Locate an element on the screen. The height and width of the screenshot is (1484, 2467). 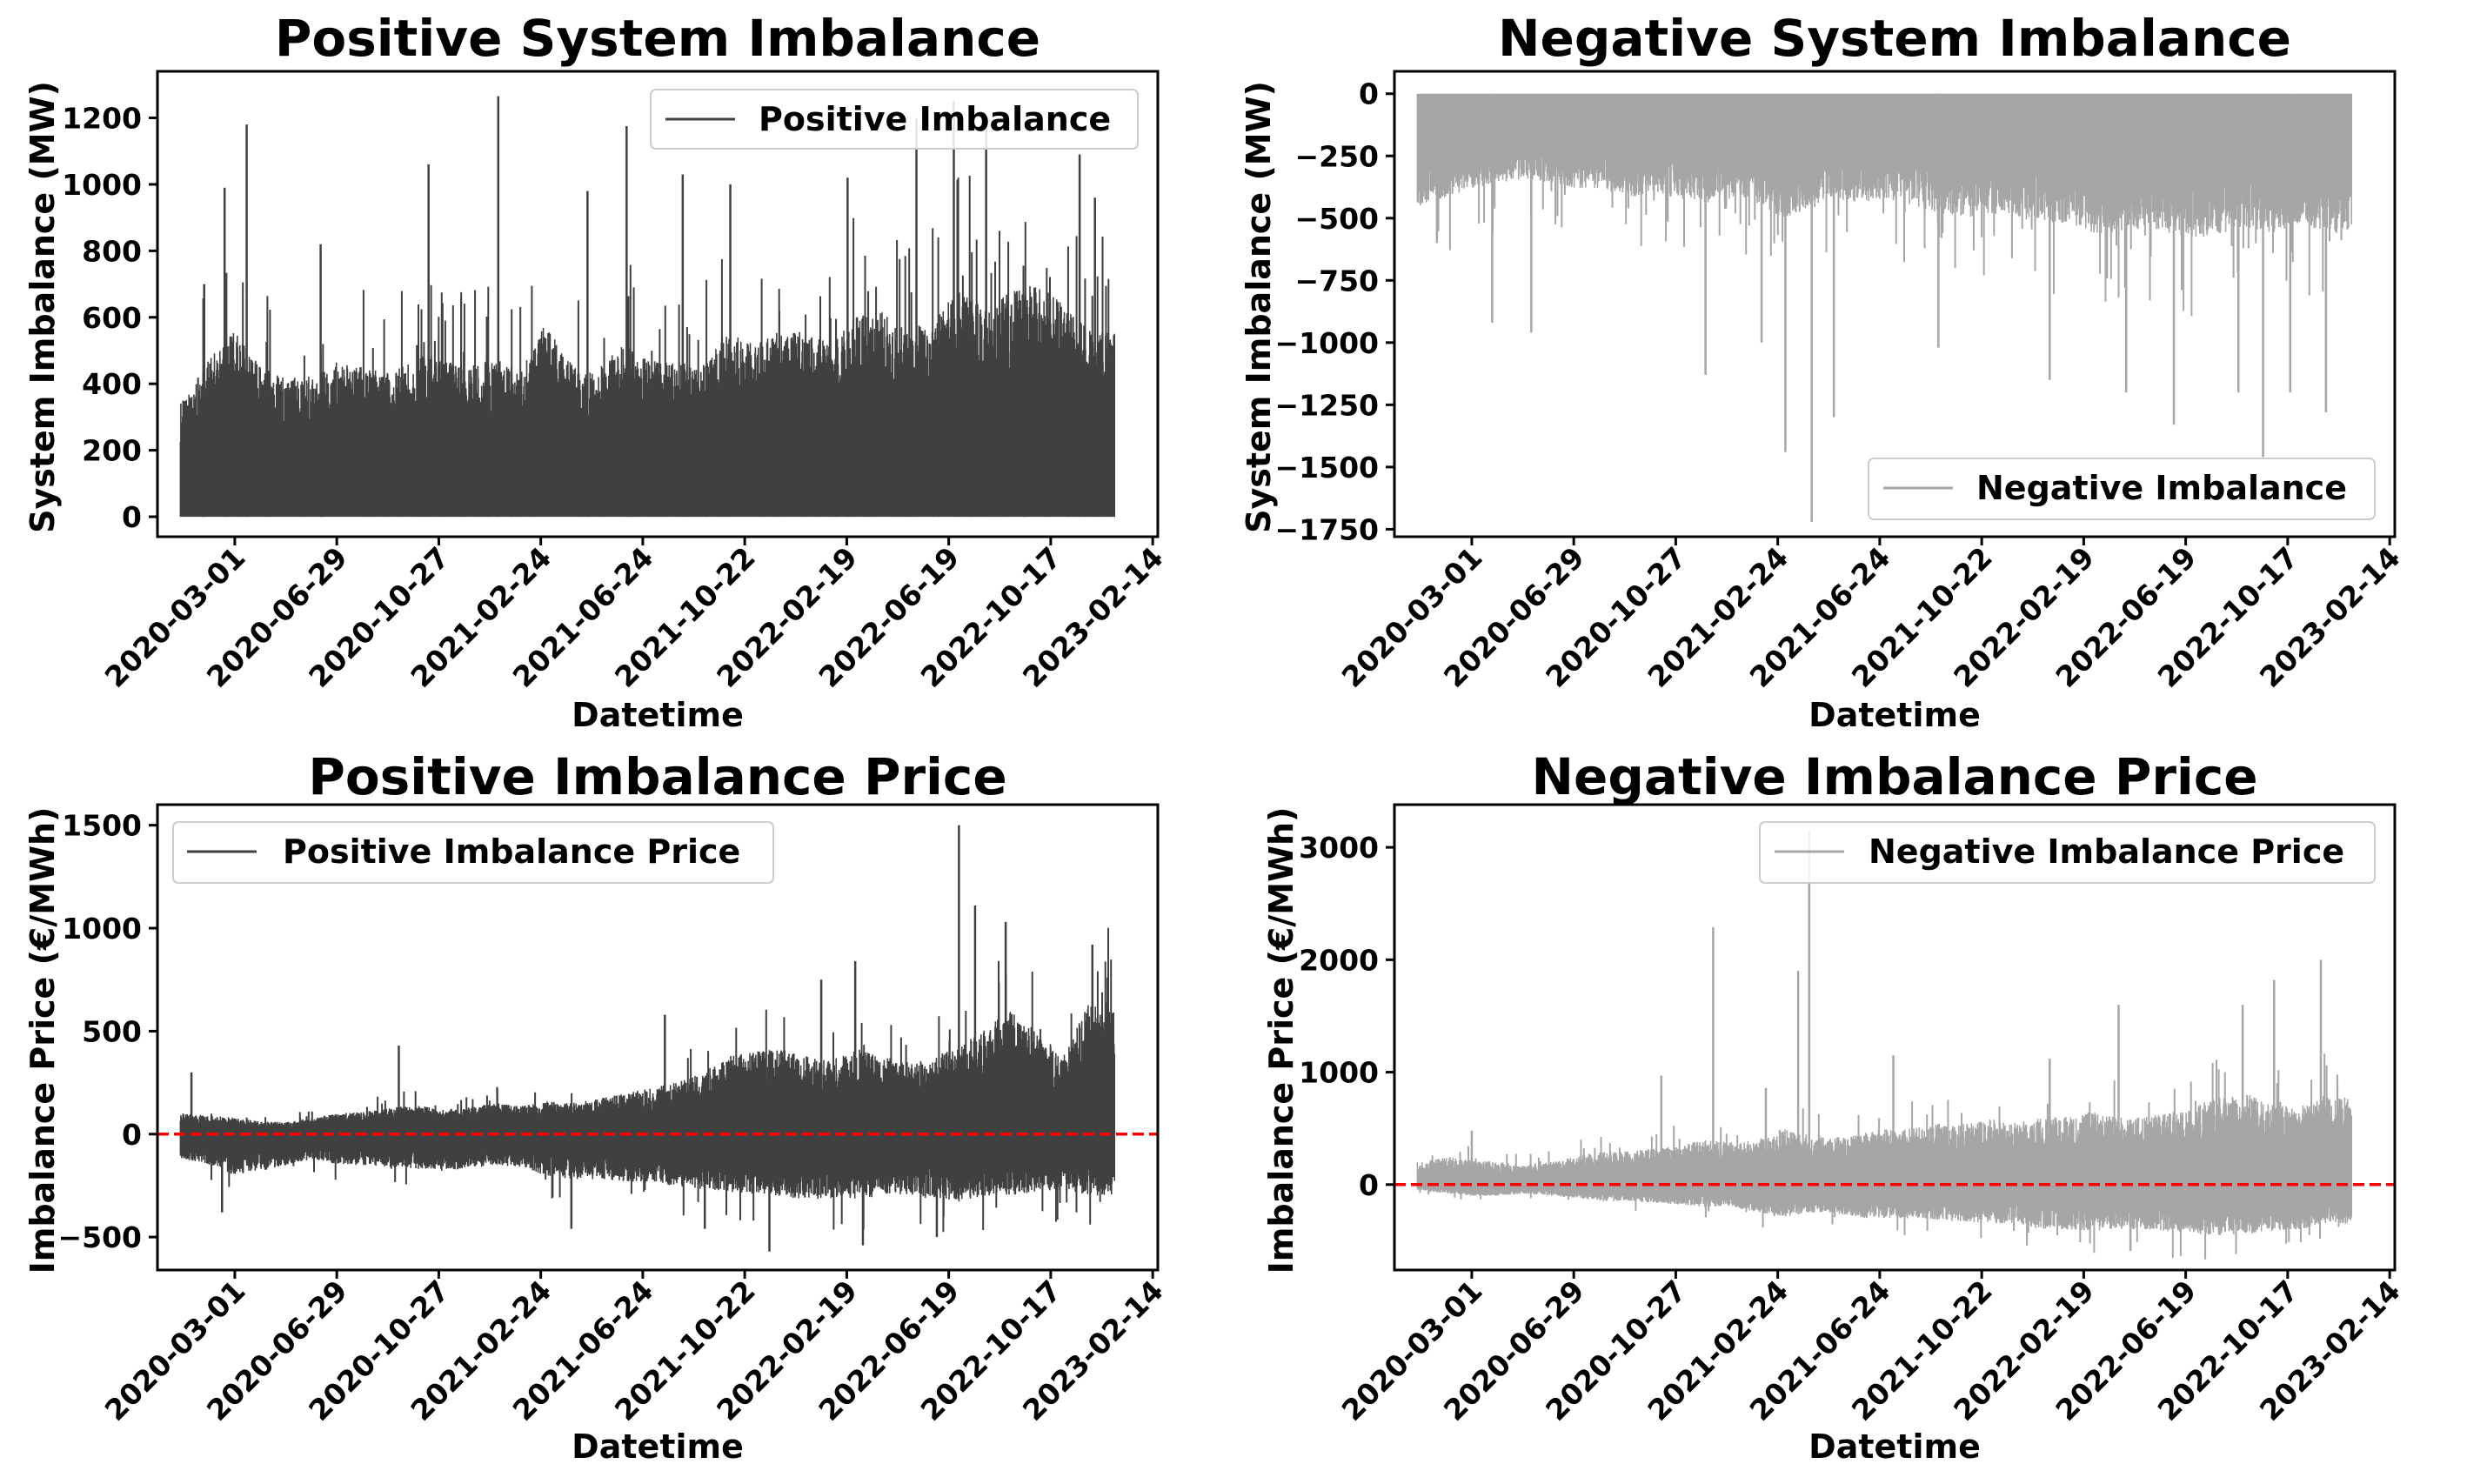
chart-title: Positive Imbalance Price is located at coordinates (657, 776).